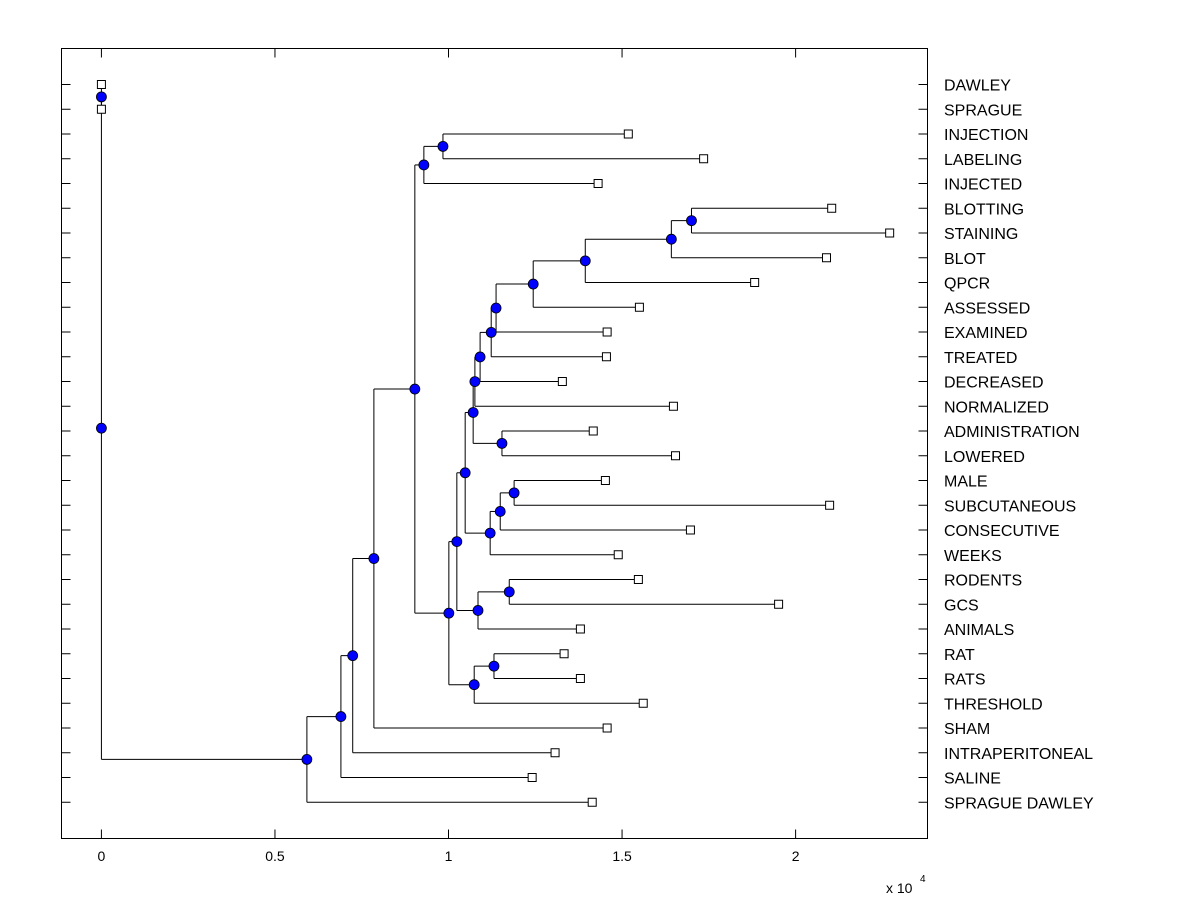  Describe the element at coordinates (983, 185) in the screenshot. I see `leaf-label: INJECTED` at that location.